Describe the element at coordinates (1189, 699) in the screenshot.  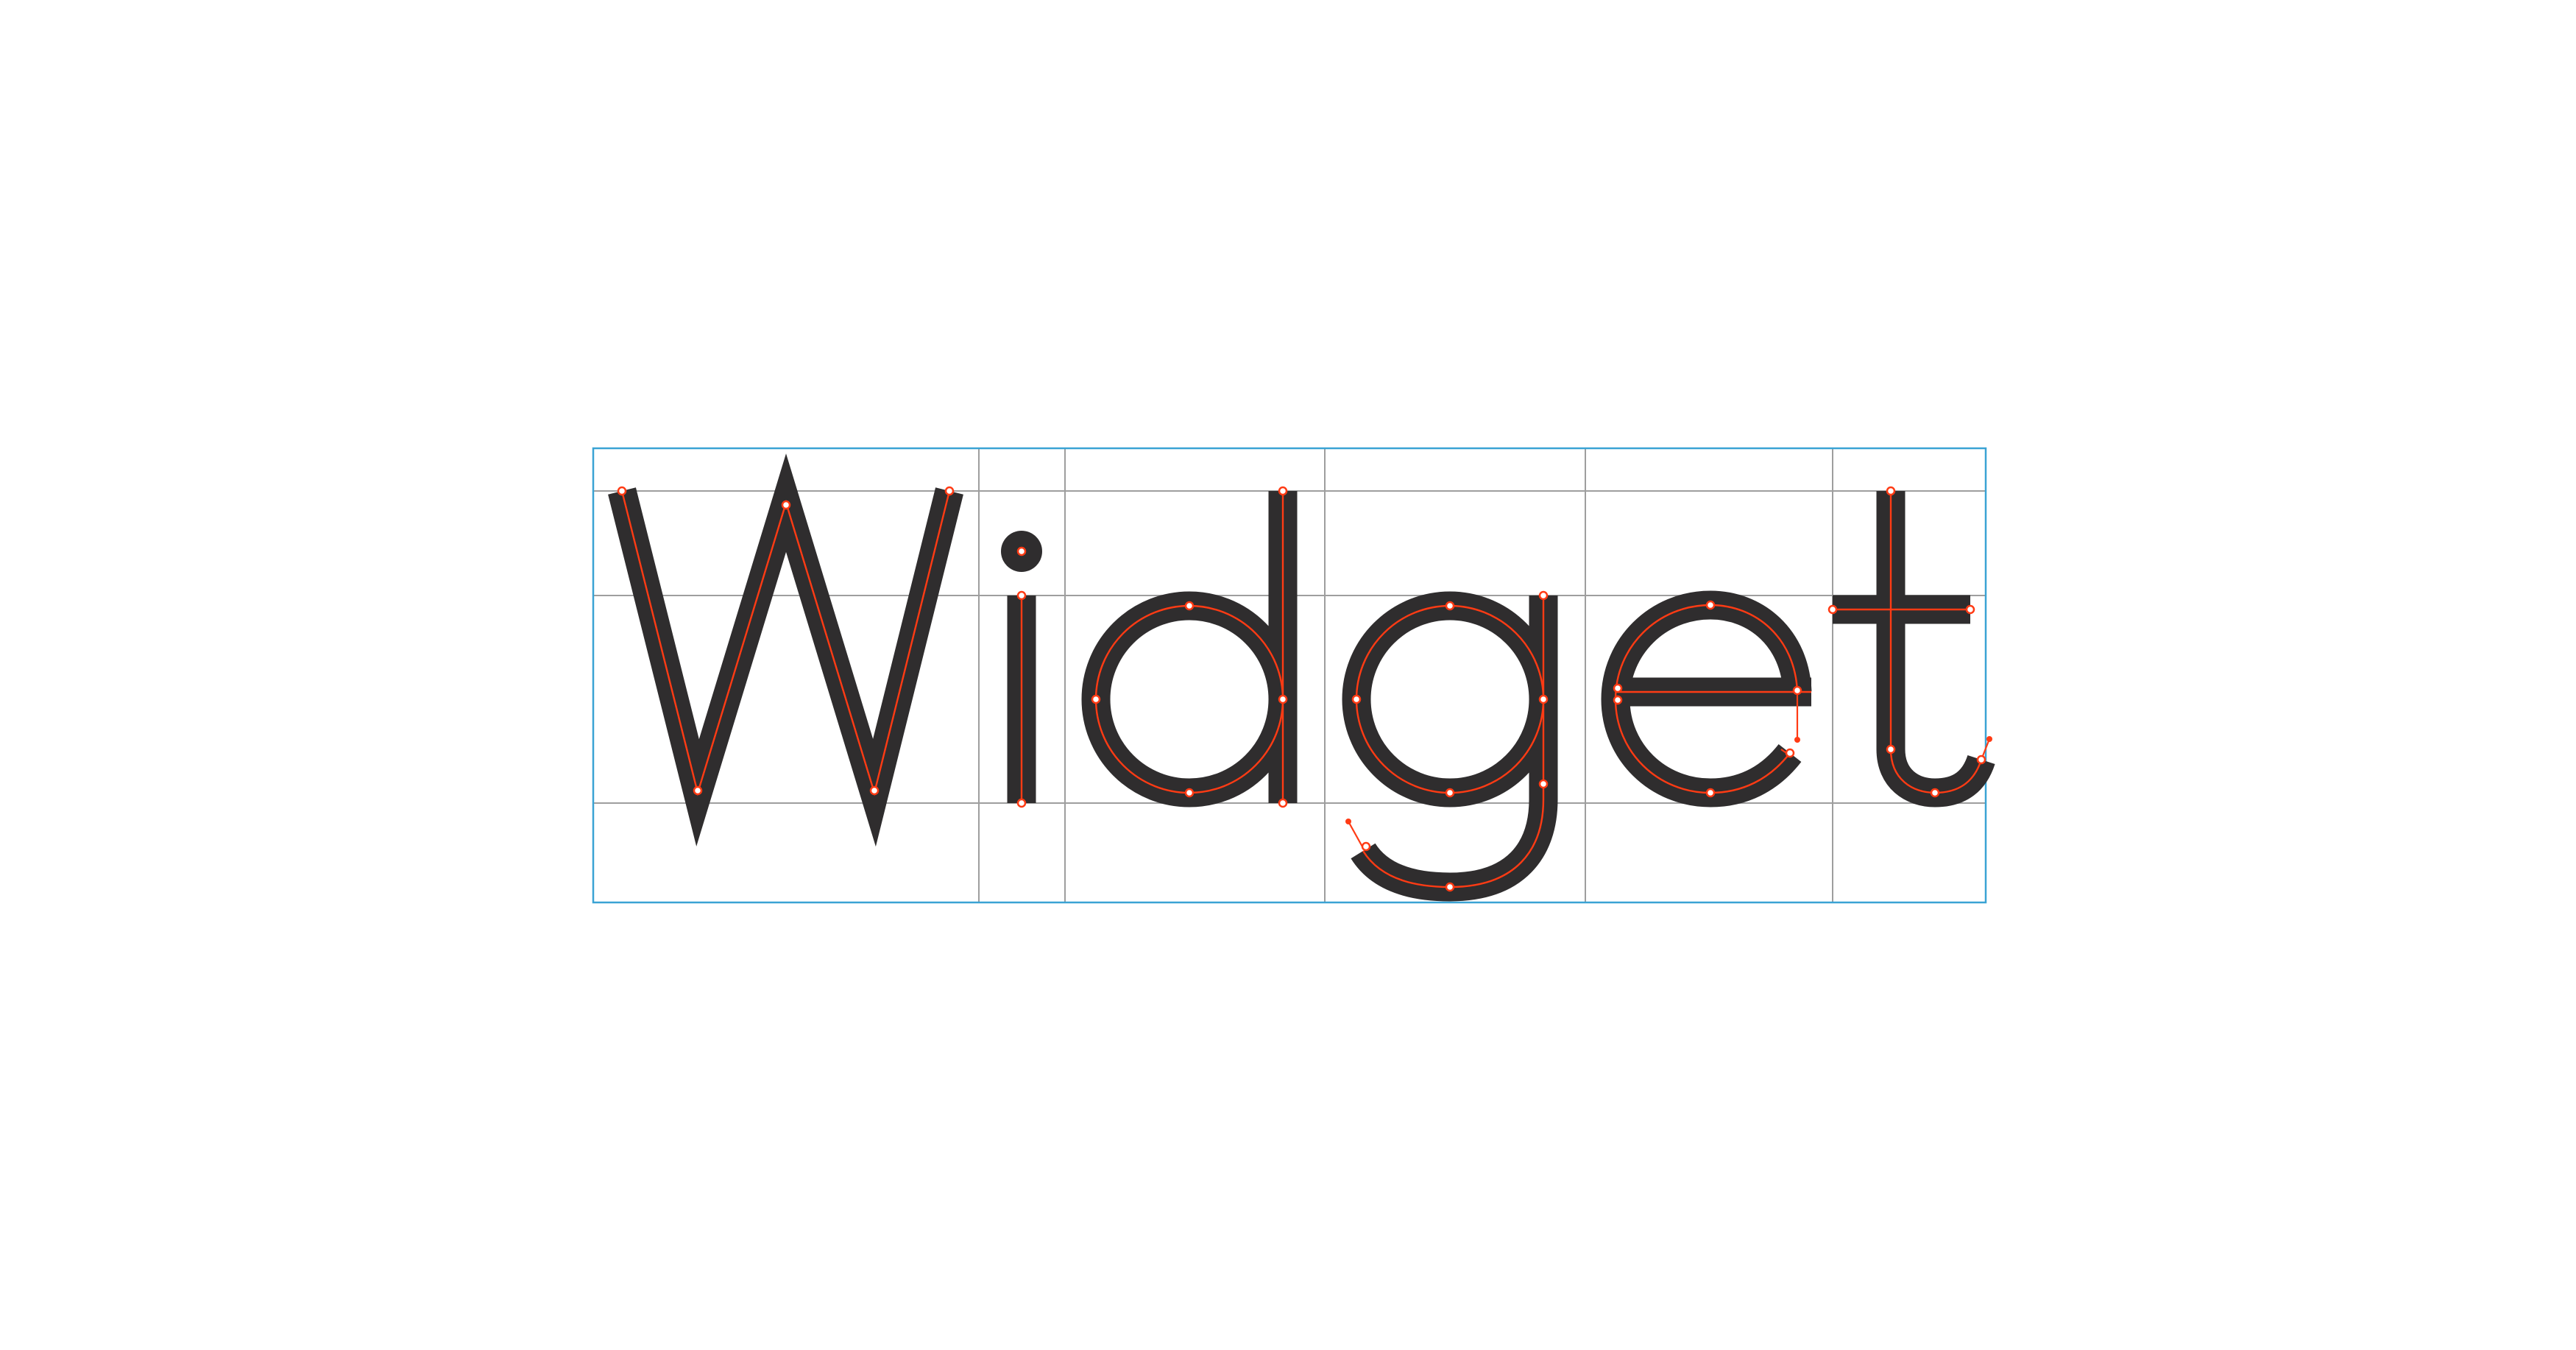
I see `d-bowl` at that location.